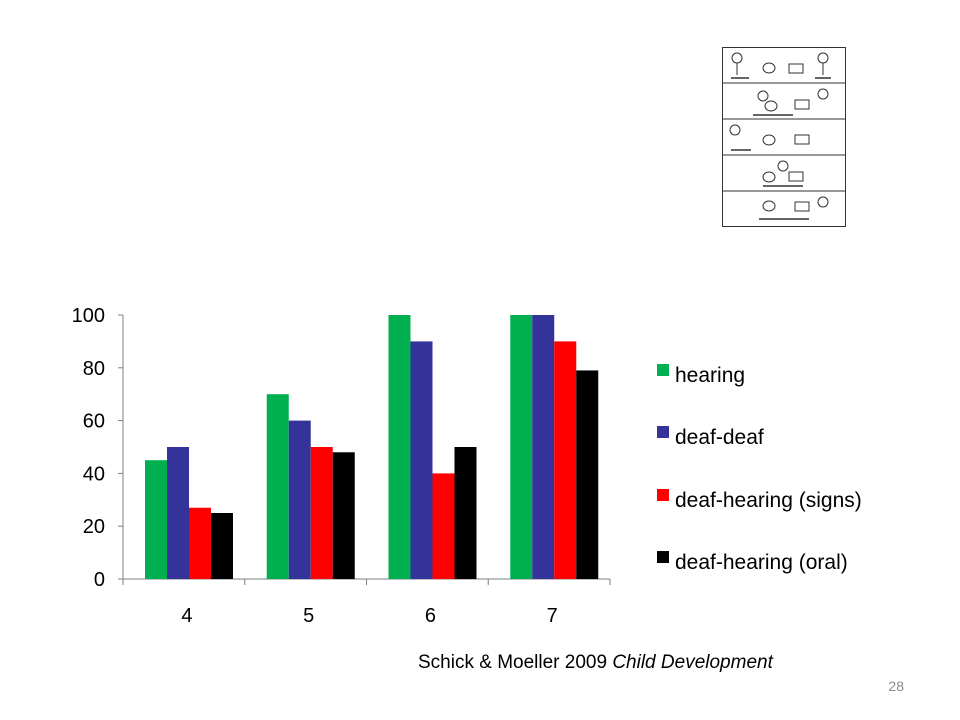 The image size is (960, 720). What do you see at coordinates (768, 500) in the screenshot?
I see `legend-label: deaf-hearing (signs)` at bounding box center [768, 500].